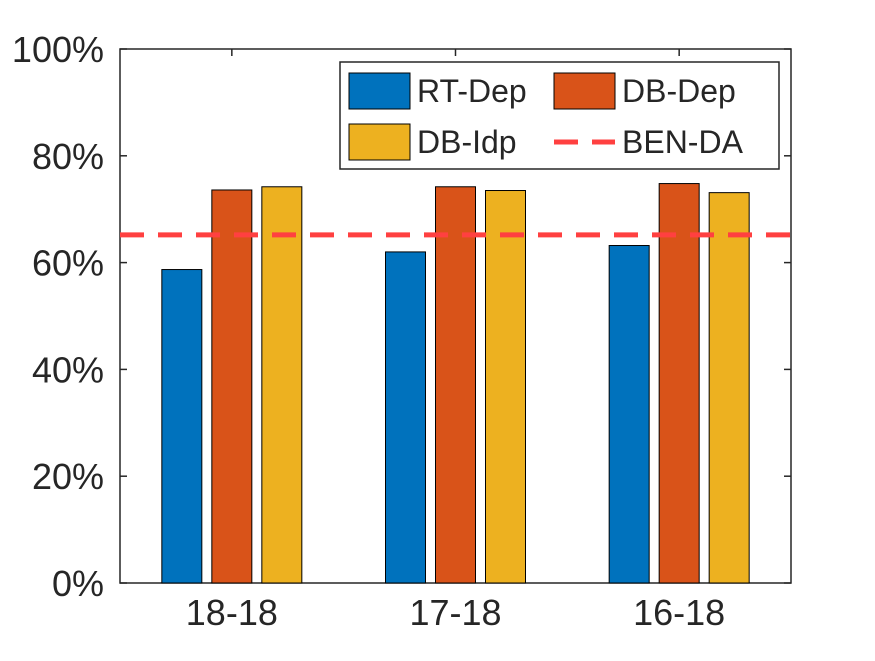 This screenshot has height=661, width=875. Describe the element at coordinates (68, 156) in the screenshot. I see `y-tick-label: 80%` at that location.